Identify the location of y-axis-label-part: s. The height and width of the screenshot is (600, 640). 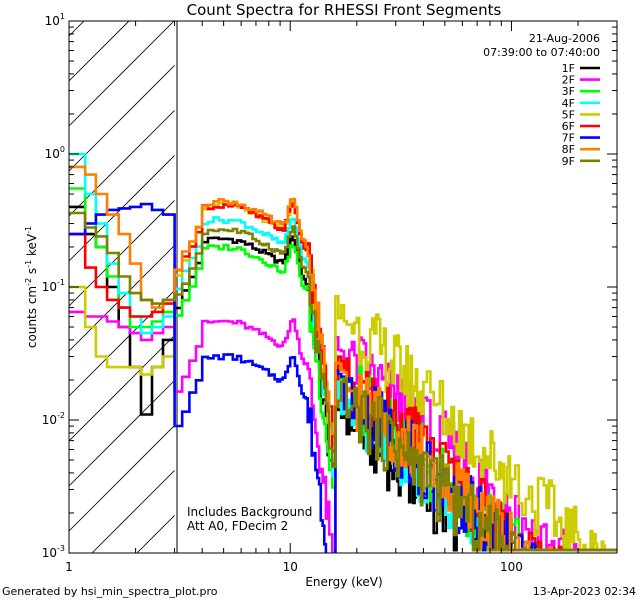
(32, 273).